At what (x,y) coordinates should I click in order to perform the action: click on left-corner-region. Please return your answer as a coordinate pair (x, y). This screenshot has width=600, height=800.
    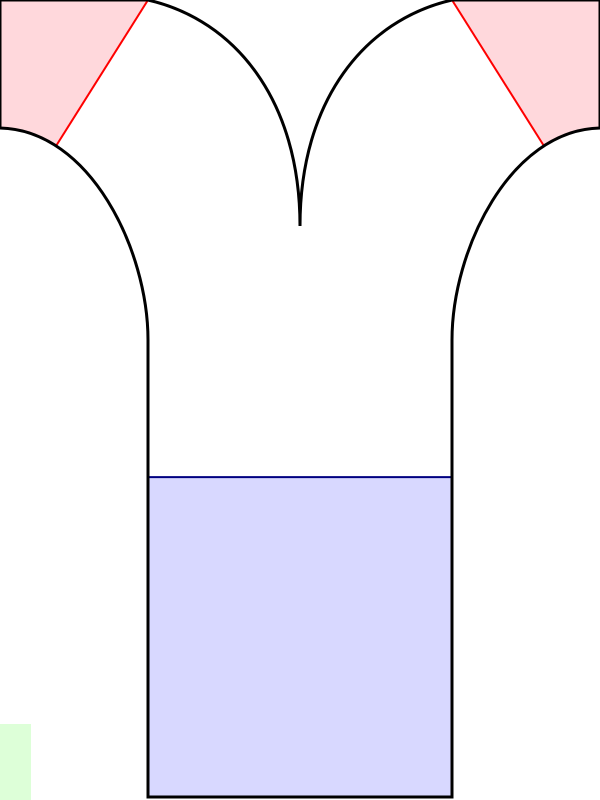
    Looking at the image, I should click on (74, 73).